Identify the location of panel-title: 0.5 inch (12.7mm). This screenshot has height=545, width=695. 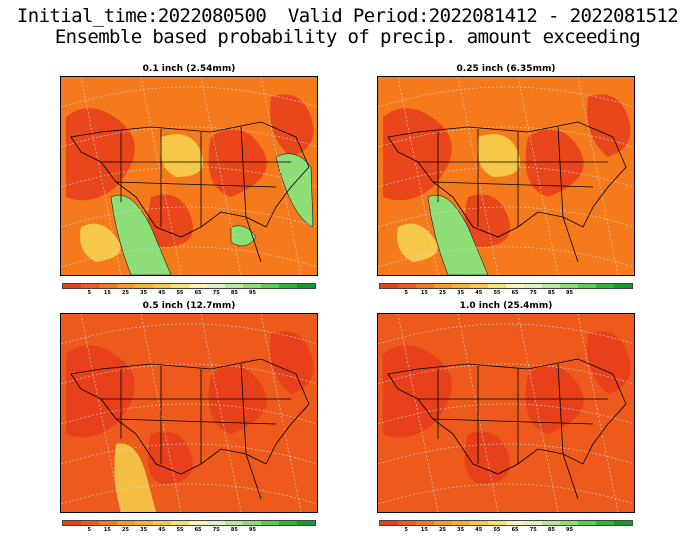
(189, 306).